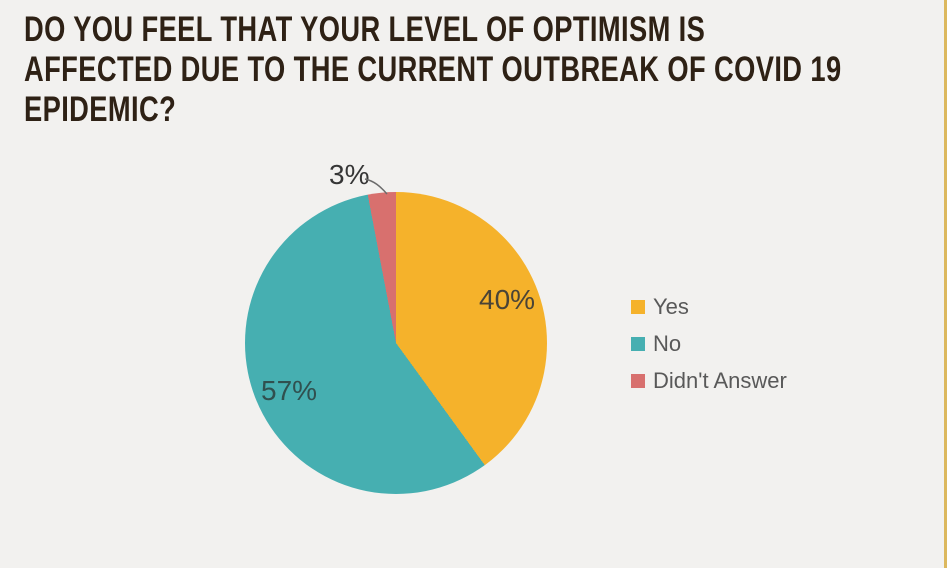  I want to click on legend-label-no: No, so click(667, 343).